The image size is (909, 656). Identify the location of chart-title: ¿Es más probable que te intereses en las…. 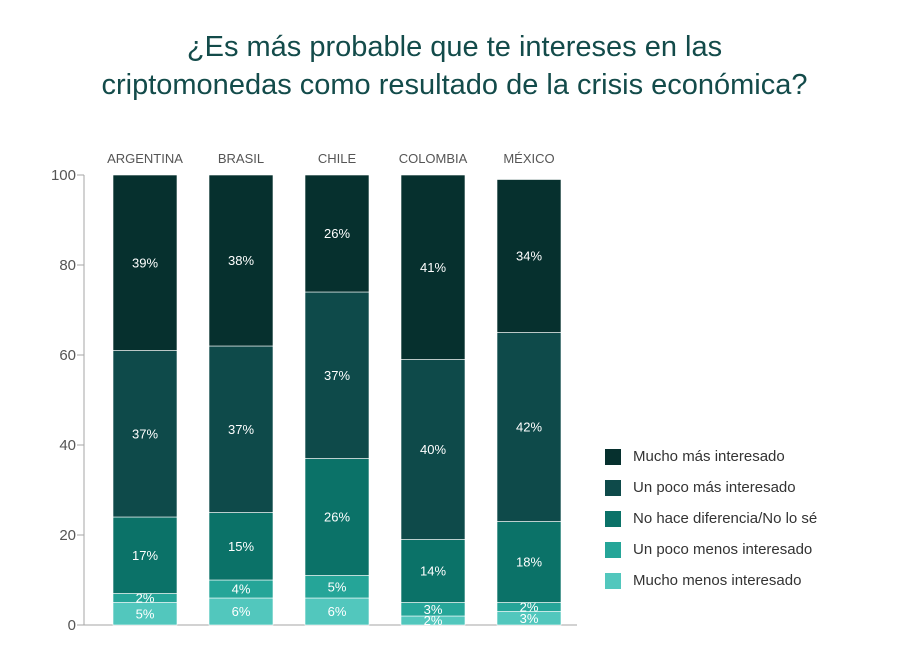
(454, 66).